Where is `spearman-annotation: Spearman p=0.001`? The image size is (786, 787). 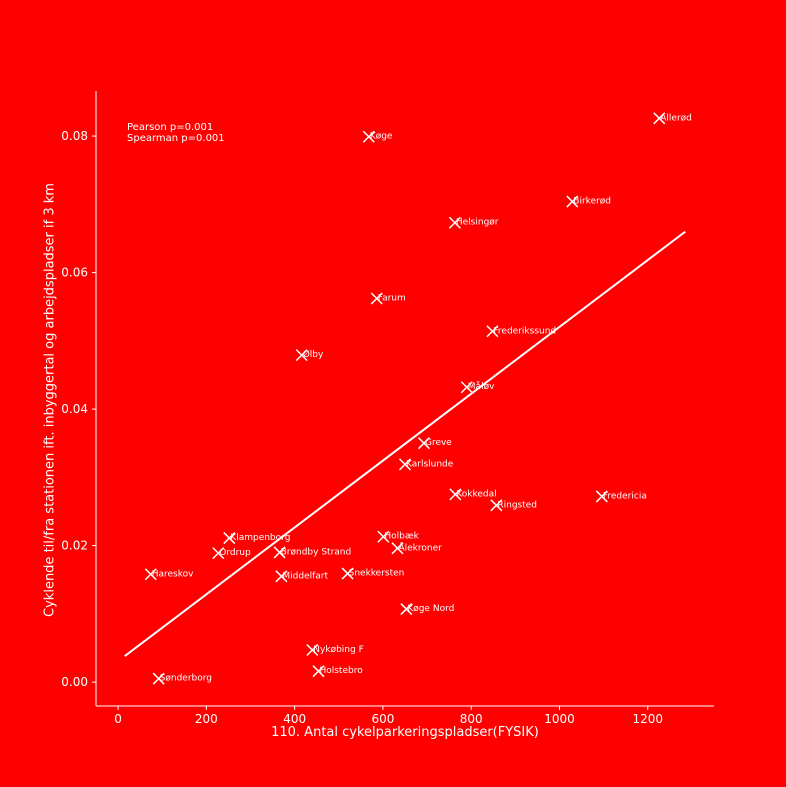
spearman-annotation: Spearman p=0.001 is located at coordinates (176, 138).